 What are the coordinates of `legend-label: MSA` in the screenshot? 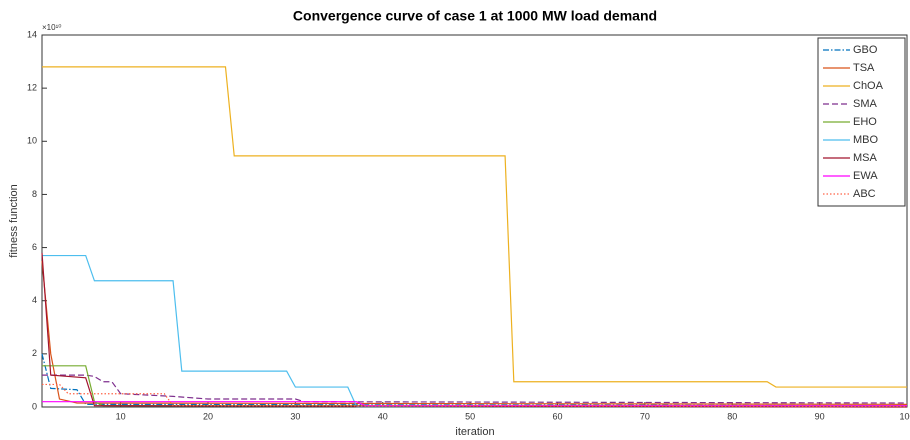 It's located at (865, 158).